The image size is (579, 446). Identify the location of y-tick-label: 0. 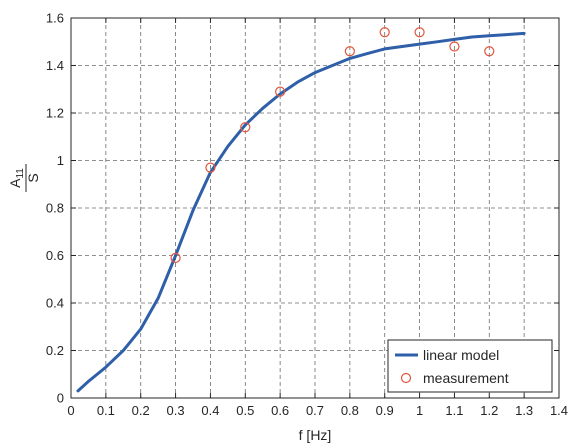
(60, 398).